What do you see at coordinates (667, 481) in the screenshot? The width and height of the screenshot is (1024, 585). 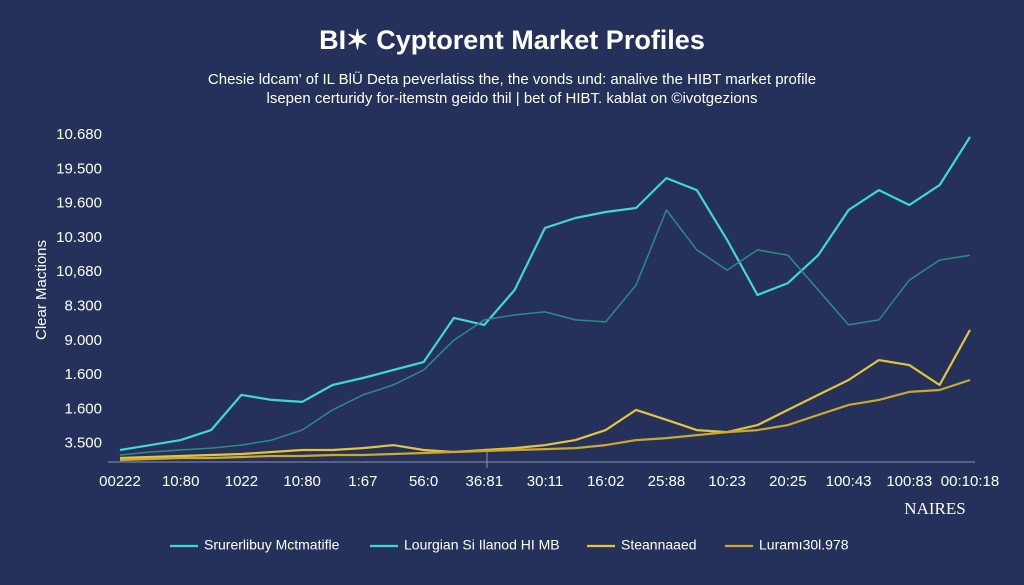 I see `x-tick-label: 25:88` at bounding box center [667, 481].